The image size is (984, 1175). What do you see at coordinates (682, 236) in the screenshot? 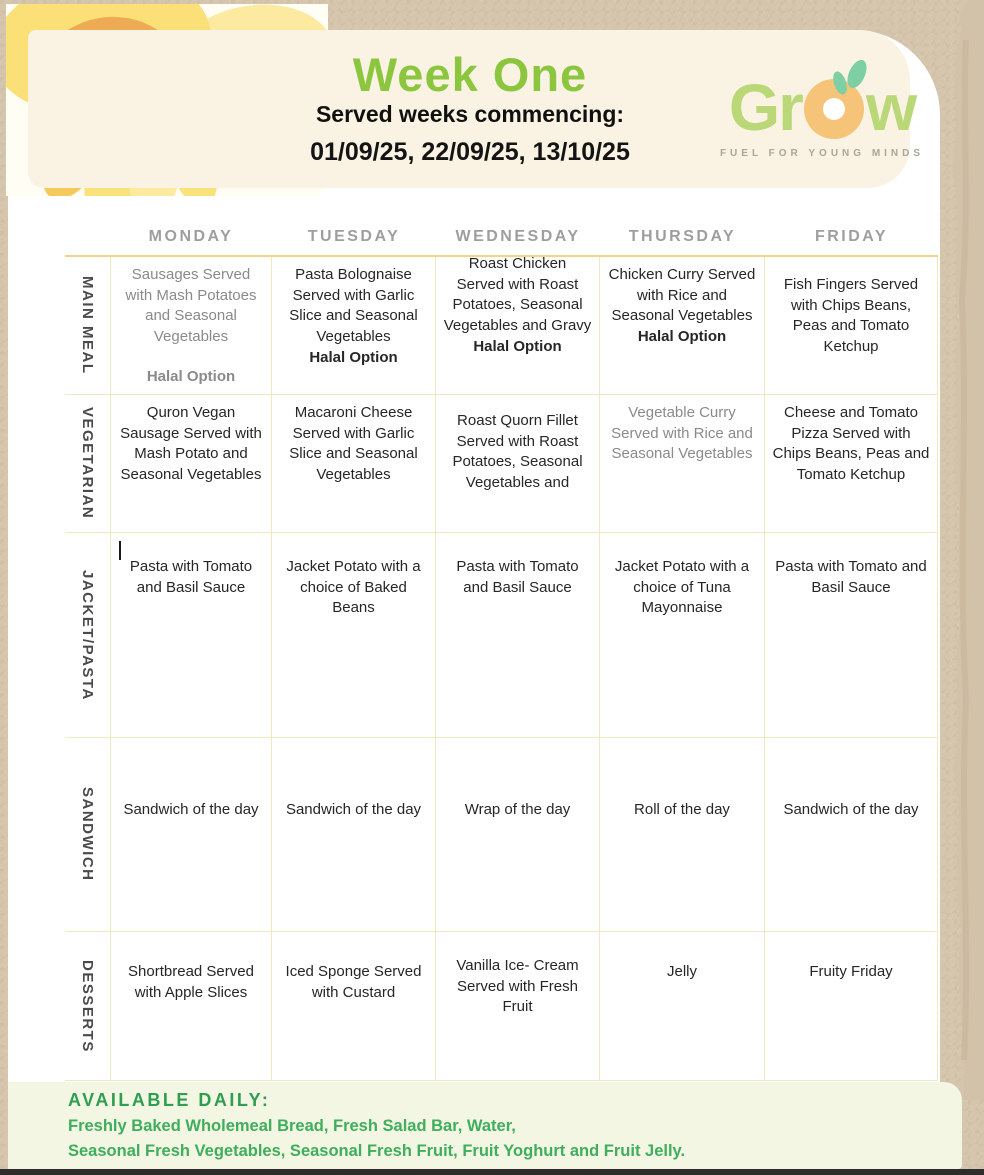
I see `day-header-thursday: THURSDAY` at bounding box center [682, 236].